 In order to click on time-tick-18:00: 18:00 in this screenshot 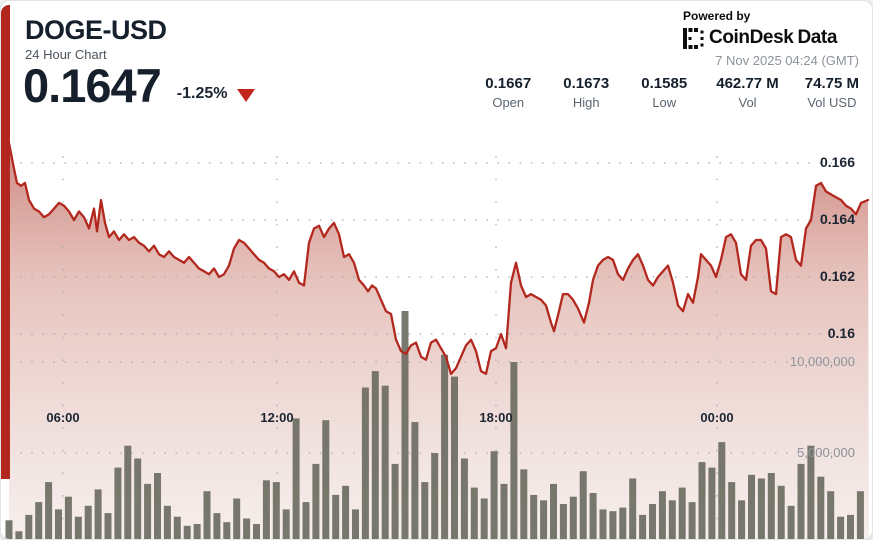, I will do `click(496, 417)`.